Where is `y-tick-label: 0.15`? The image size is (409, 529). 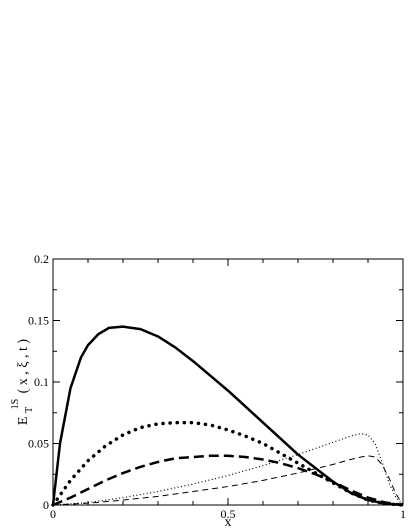 y-tick-label: 0.15 is located at coordinates (38, 321).